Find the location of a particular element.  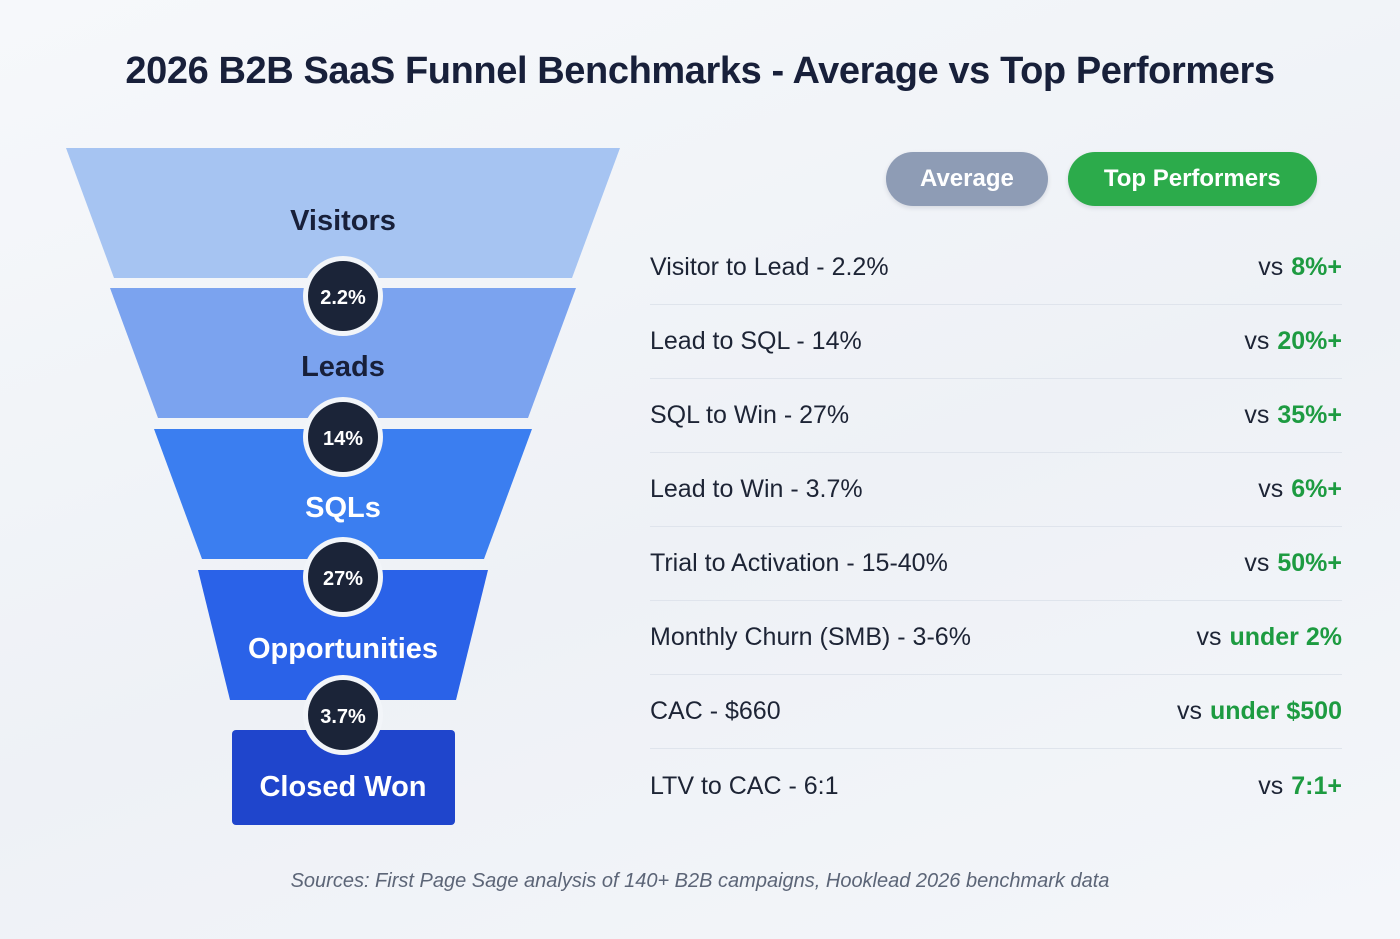

funnel-segment-label-sqls: SQLs is located at coordinates (343, 508).